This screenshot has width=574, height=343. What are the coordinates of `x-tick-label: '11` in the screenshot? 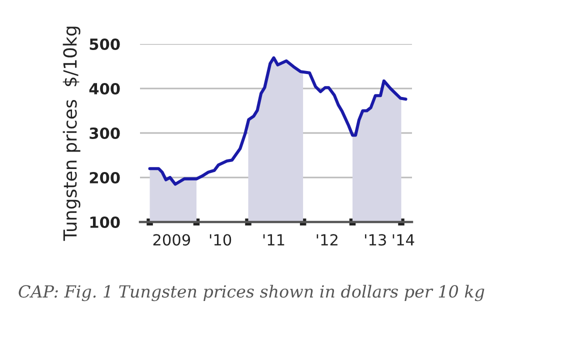 It's located at (273, 240).